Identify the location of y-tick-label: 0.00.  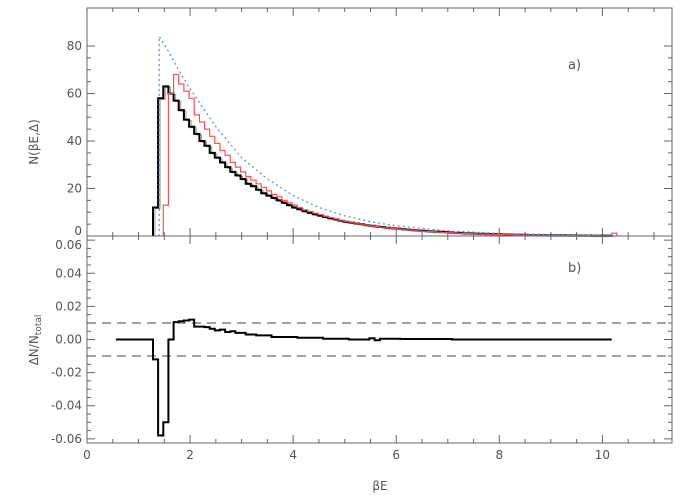
(68, 340).